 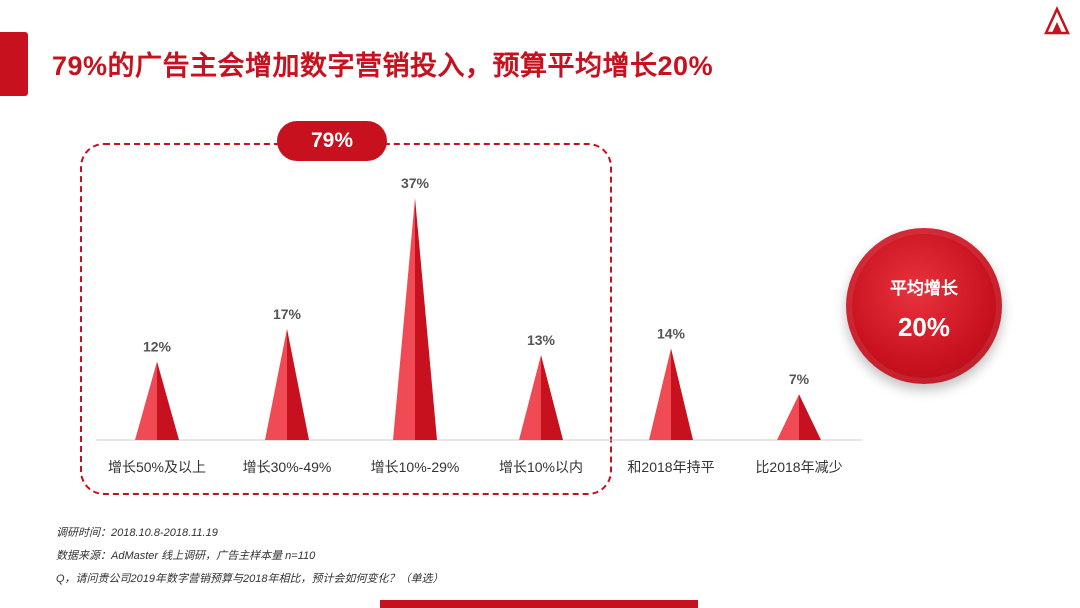 What do you see at coordinates (670, 467) in the screenshot?
I see `category-label-5: 和2018年持平` at bounding box center [670, 467].